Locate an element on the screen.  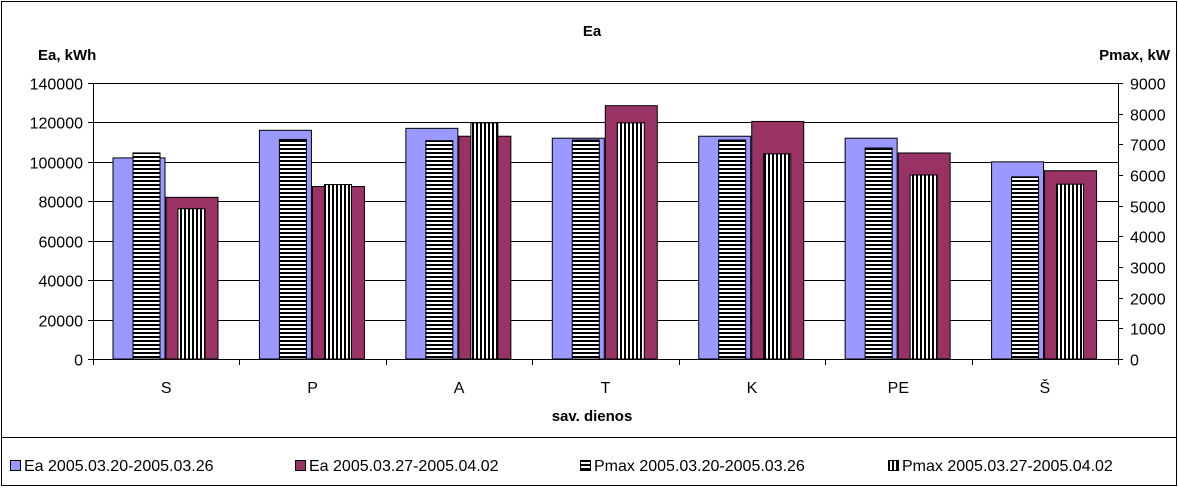
y-left-tick-label: 120000 is located at coordinates (56, 124).